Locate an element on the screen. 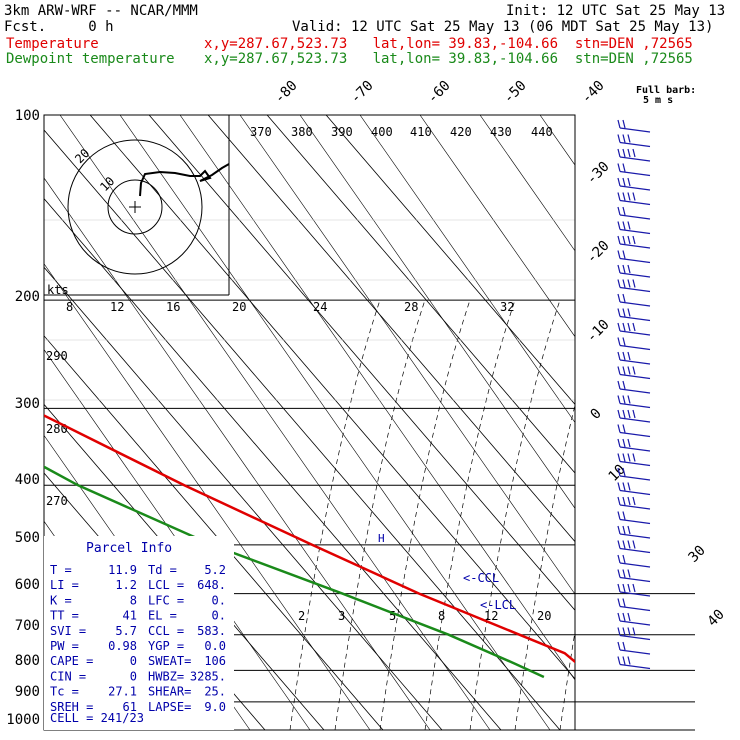  theta-e-labels: 370 380 390 400 410 420 430 440 is located at coordinates (401, 132).